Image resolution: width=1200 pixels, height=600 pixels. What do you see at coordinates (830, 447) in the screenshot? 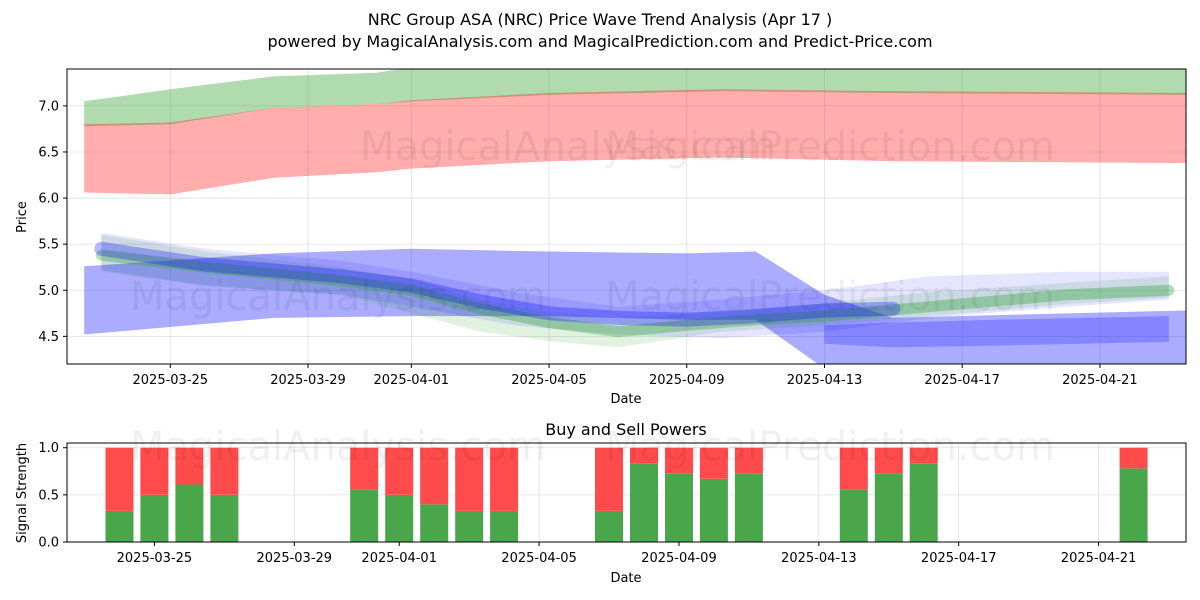
I see `watermark-prediction-bottom: MagicalPrediction.com` at bounding box center [830, 447].